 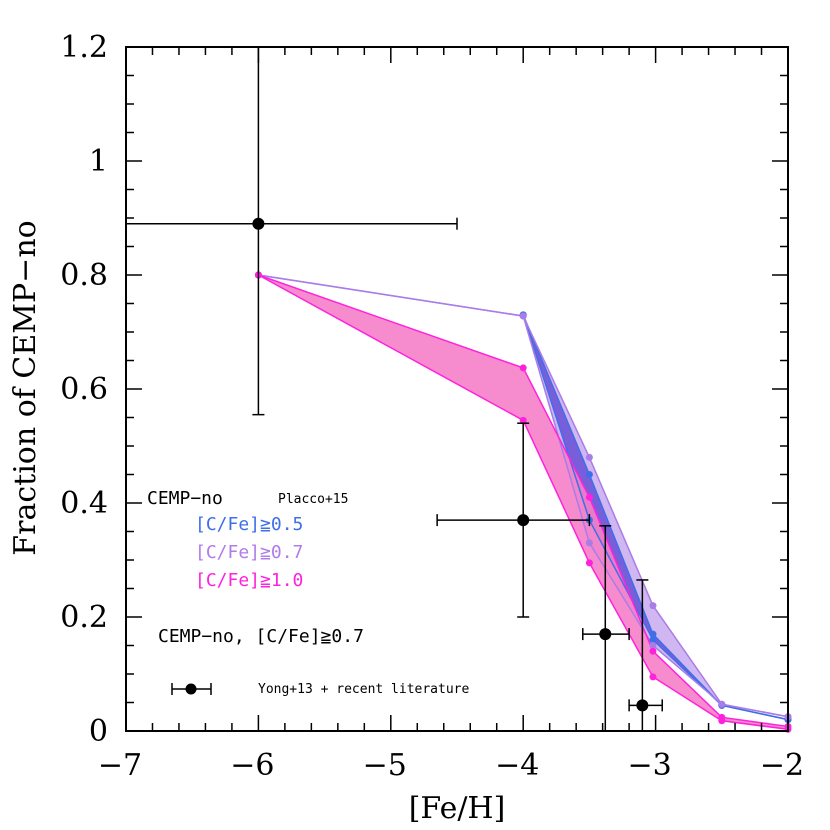 I want to click on legend-entry-cfe05: [C/Fe]≧0.5, so click(x=249, y=524).